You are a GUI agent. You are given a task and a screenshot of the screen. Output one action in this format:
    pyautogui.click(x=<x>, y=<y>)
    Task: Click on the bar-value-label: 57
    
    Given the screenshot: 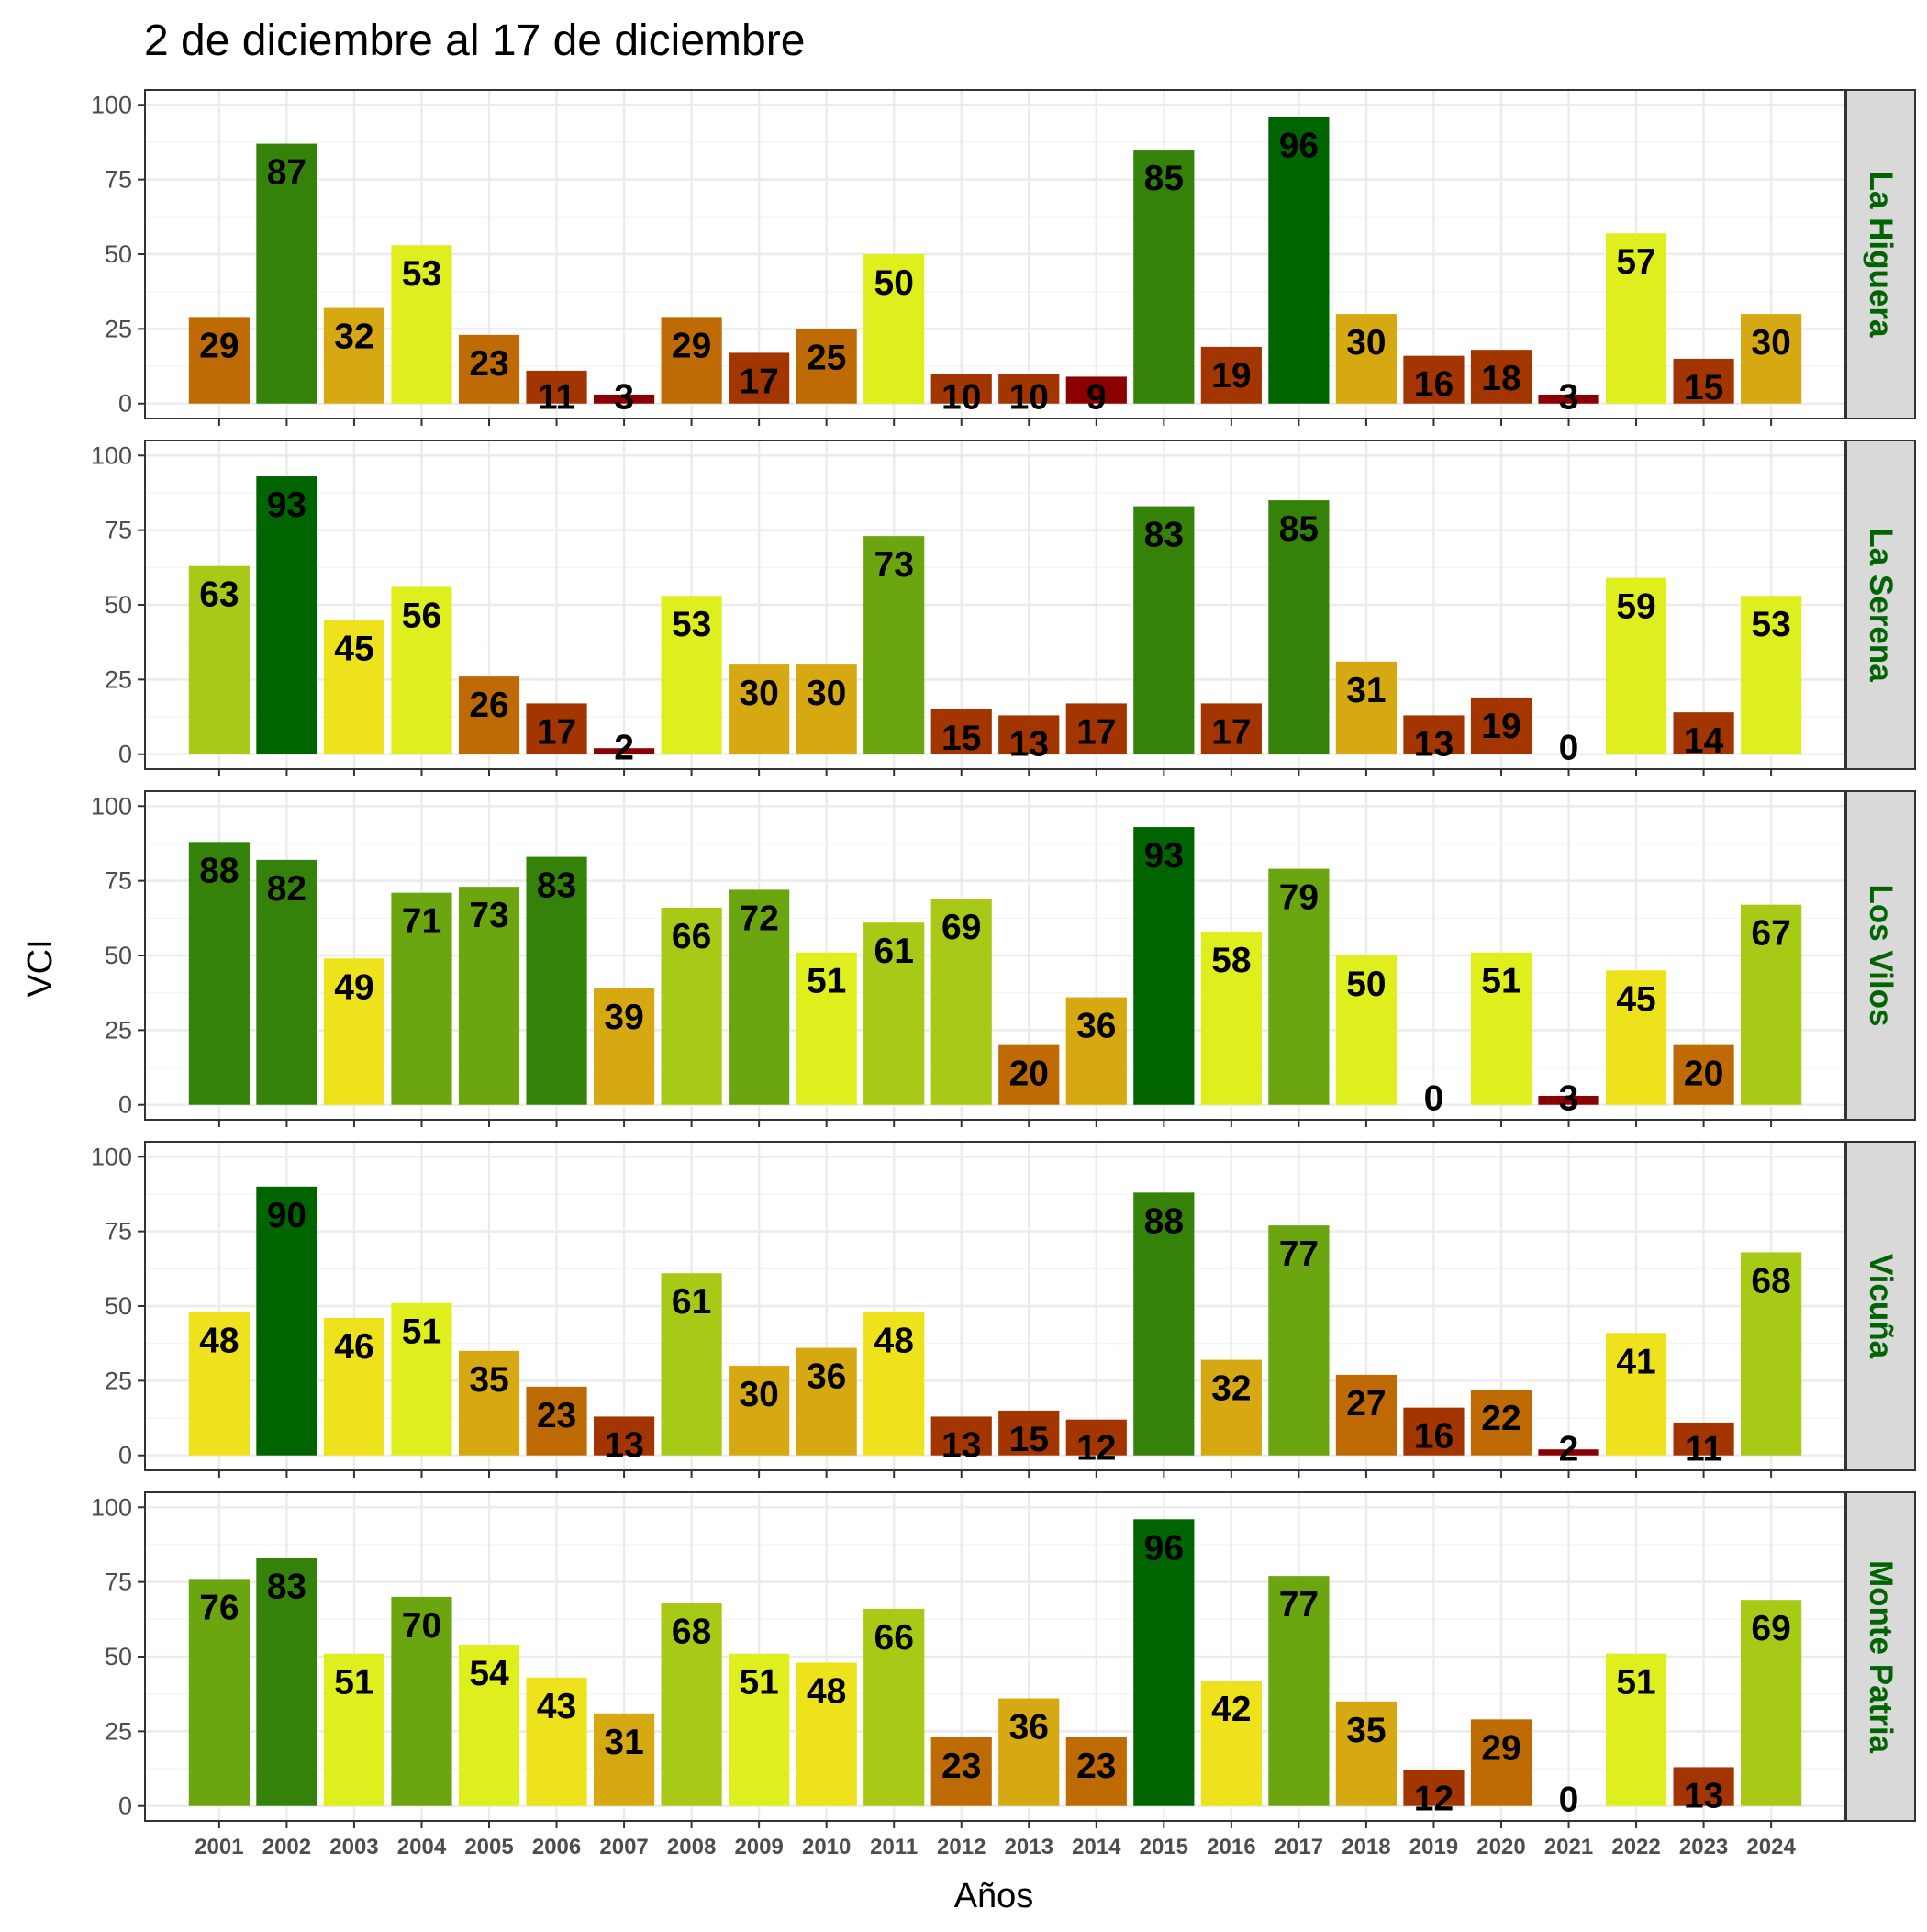 What is the action you would take?
    pyautogui.click(x=1635, y=262)
    